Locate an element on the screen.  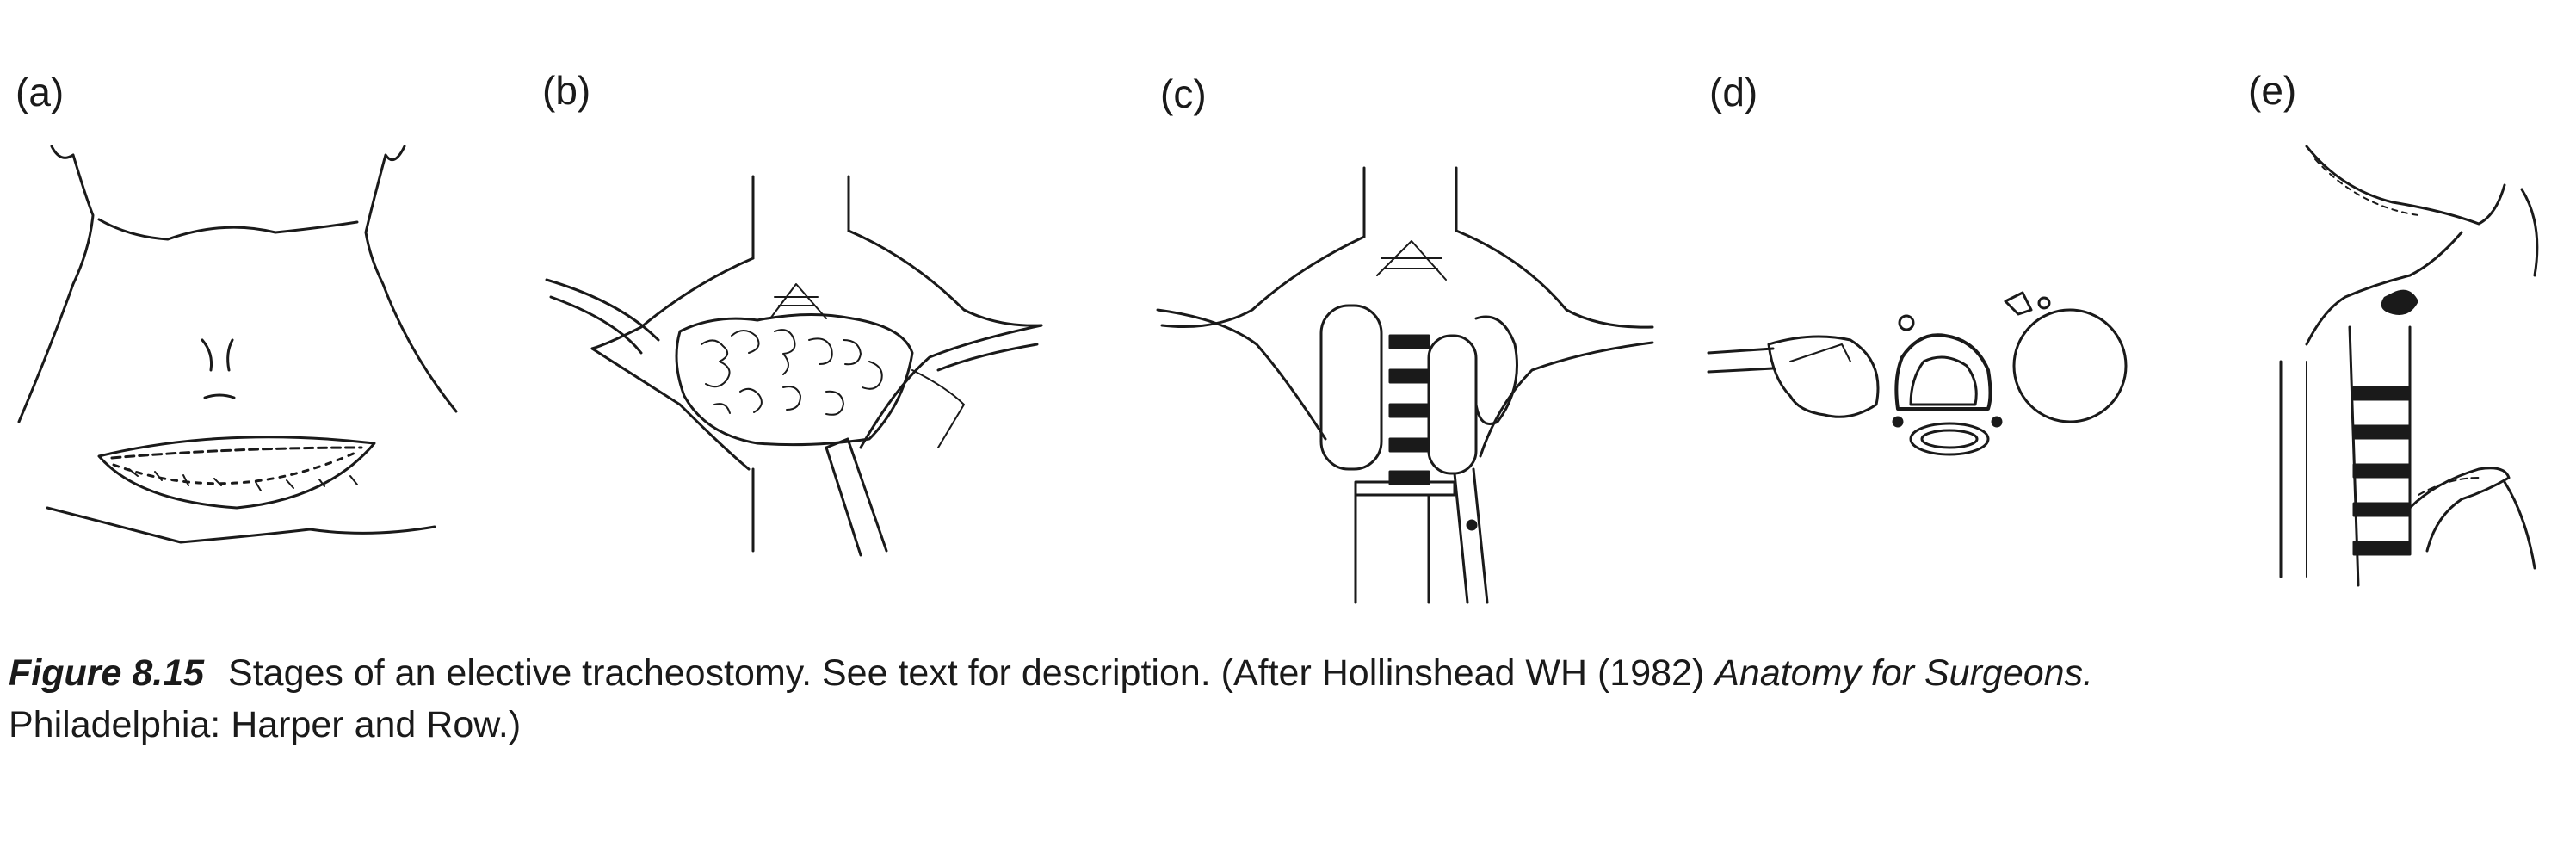
caption-text-line2: Philadelphia: Harper and Row.) is located at coordinates (265, 724).